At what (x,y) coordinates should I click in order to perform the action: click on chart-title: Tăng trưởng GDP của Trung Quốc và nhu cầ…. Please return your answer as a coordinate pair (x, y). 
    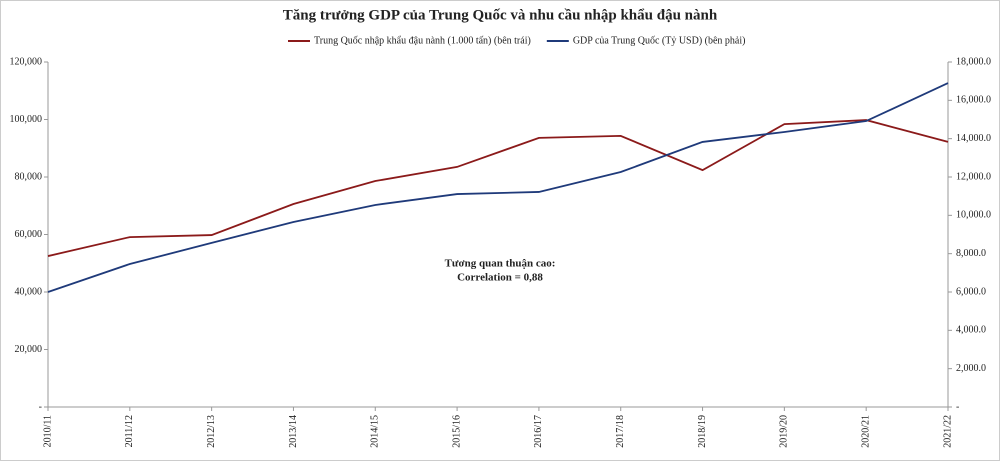
    Looking at the image, I should click on (500, 15).